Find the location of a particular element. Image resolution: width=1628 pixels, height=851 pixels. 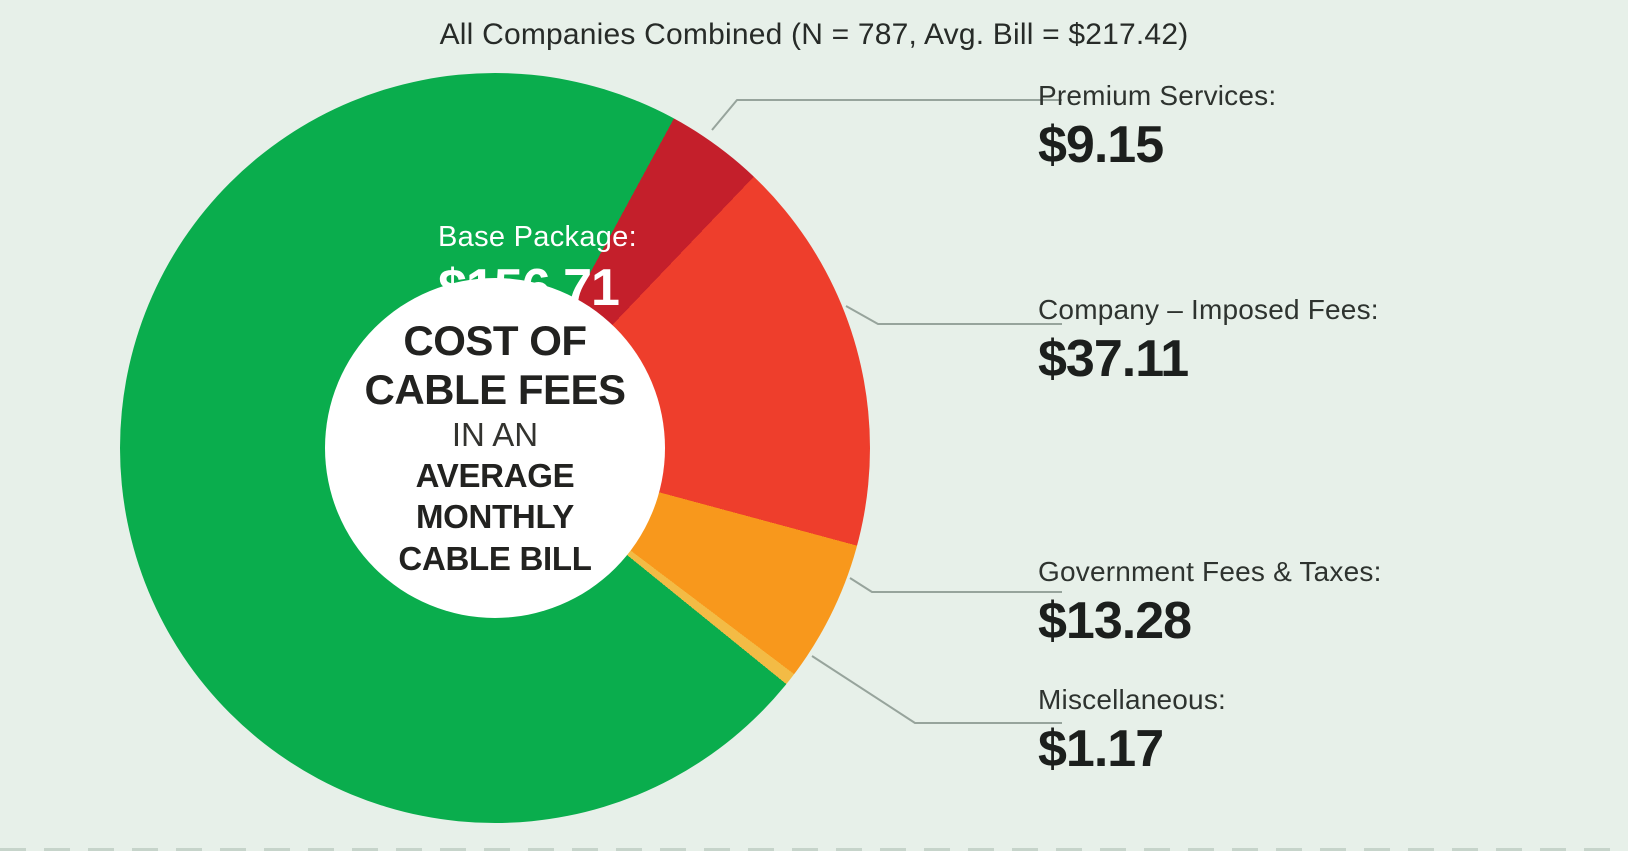

center-line-3: IN AN is located at coordinates (495, 434).